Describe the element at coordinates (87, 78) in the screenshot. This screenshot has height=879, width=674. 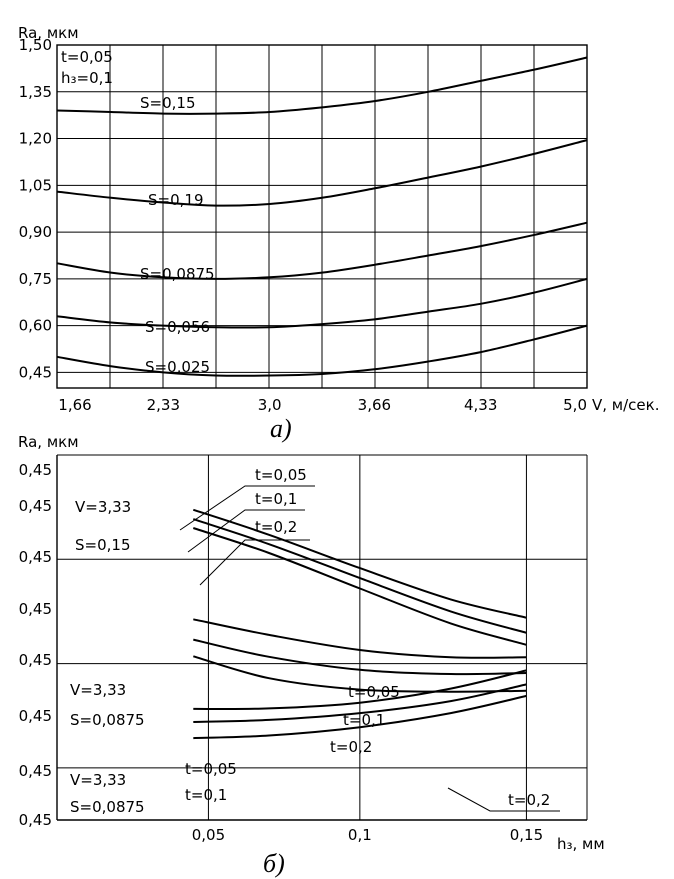
I see `chart-a-param-h: h₃=0,1` at that location.